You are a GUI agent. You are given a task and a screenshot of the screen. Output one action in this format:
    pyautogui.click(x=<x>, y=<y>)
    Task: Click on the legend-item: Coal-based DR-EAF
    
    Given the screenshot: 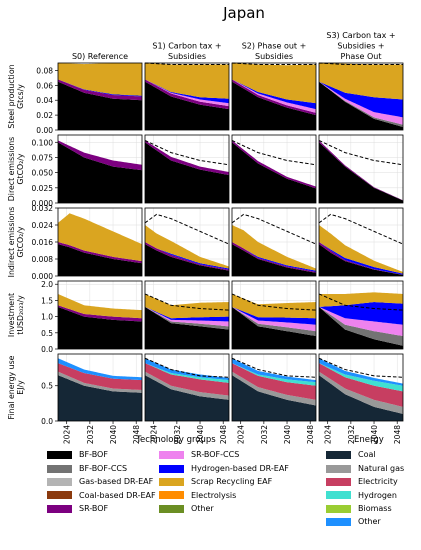 What is the action you would take?
    pyautogui.click(x=103, y=495)
    